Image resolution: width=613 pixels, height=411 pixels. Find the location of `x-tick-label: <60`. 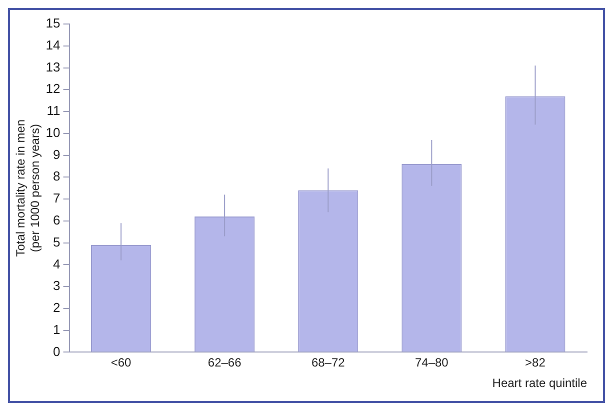

x-tick-label: <60 is located at coordinates (121, 363).